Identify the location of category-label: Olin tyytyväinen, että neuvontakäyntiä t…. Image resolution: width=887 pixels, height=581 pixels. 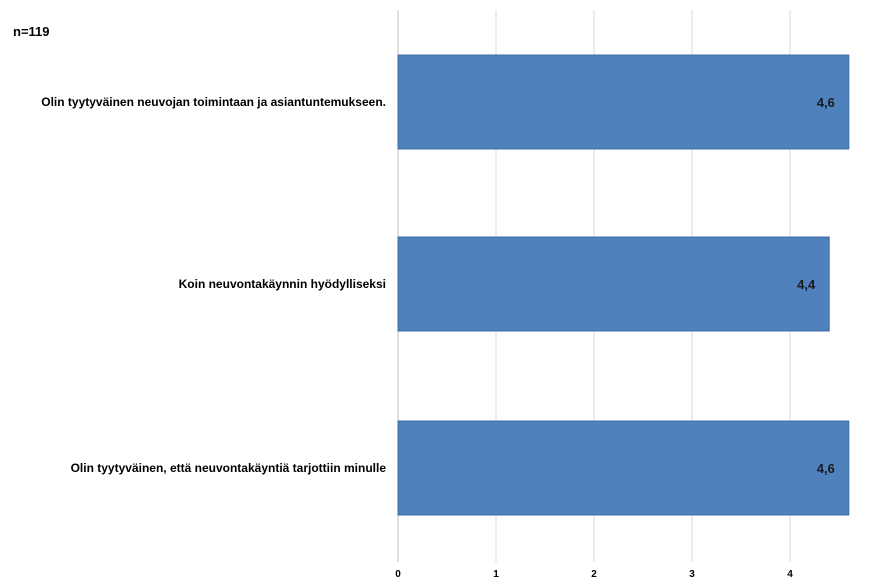
(229, 468).